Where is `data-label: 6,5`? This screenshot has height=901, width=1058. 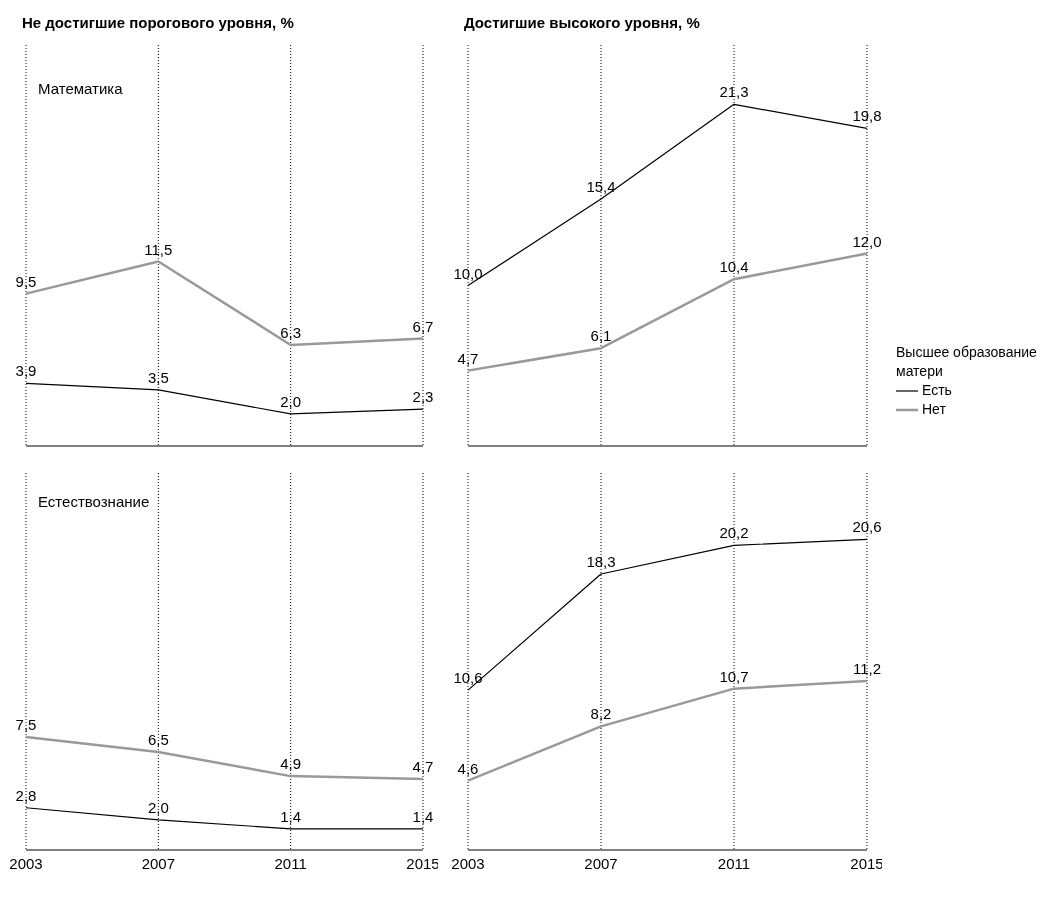
data-label: 6,5 is located at coordinates (158, 739).